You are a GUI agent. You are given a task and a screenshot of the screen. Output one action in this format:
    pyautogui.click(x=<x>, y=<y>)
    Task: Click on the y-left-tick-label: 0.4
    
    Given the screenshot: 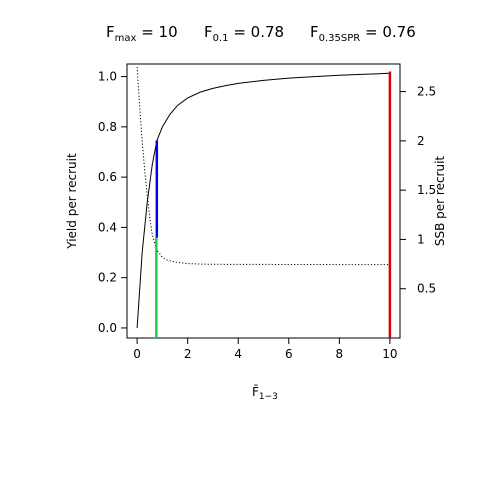 What is the action you would take?
    pyautogui.click(x=107, y=227)
    